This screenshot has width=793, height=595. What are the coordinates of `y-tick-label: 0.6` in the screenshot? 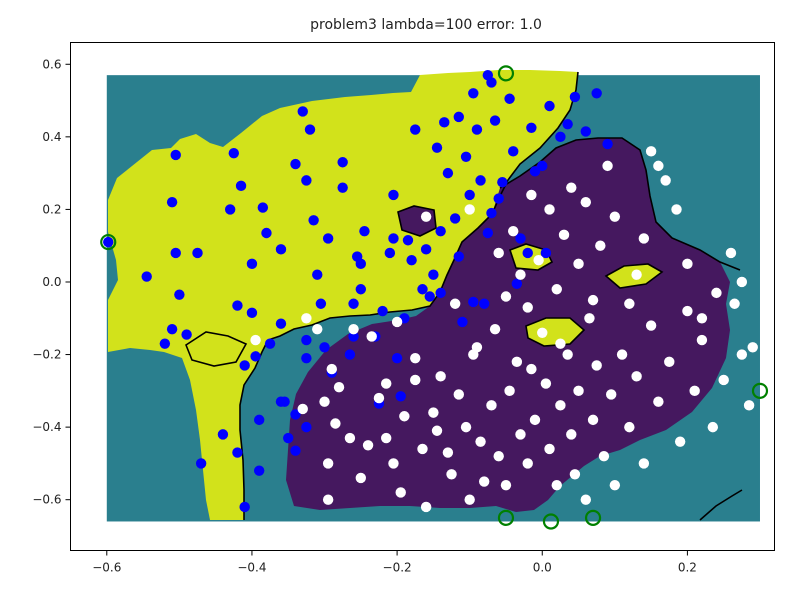 It's located at (51, 64).